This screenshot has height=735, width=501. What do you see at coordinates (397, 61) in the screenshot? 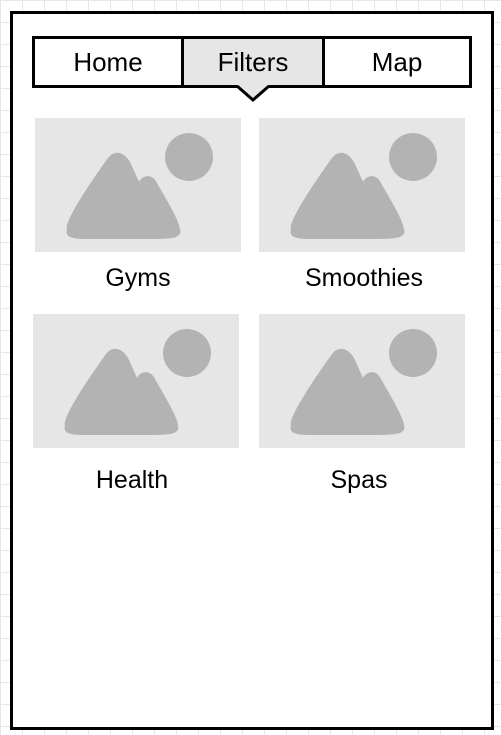
I see `tab-map: Map` at bounding box center [397, 61].